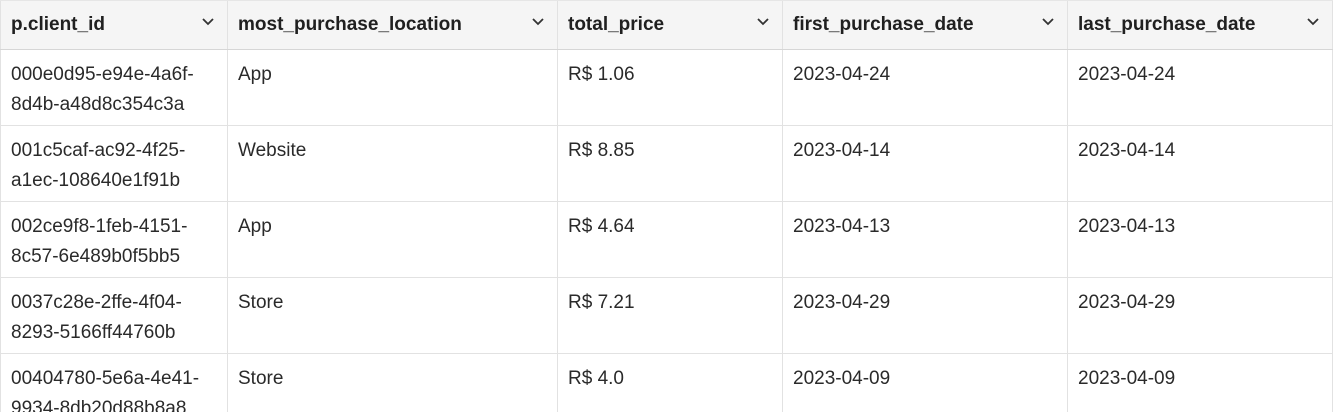  I want to click on column-header-label: last_purchase_date, so click(1167, 24).